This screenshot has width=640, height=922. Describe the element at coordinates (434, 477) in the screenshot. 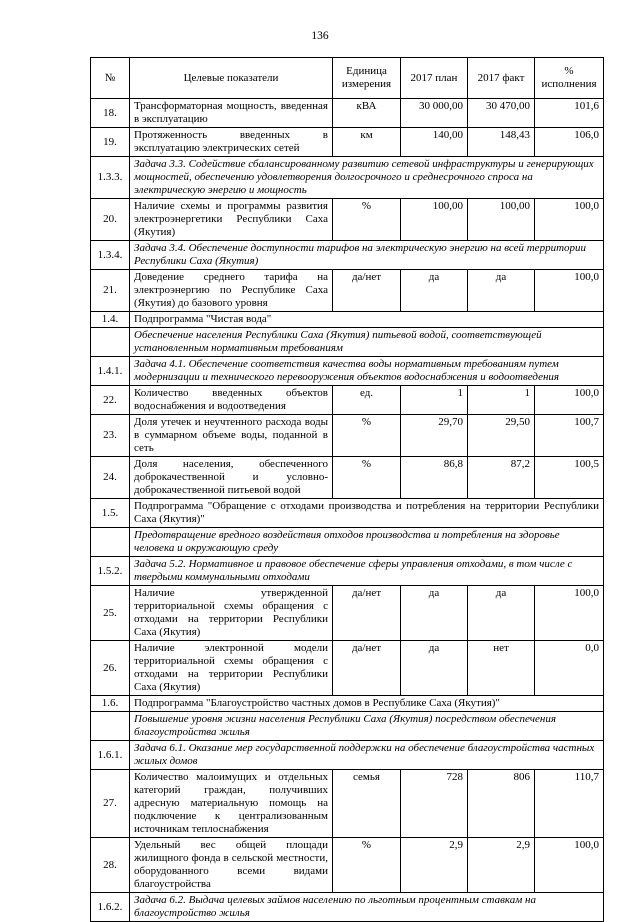

I see `plan-value: 86,8` at that location.